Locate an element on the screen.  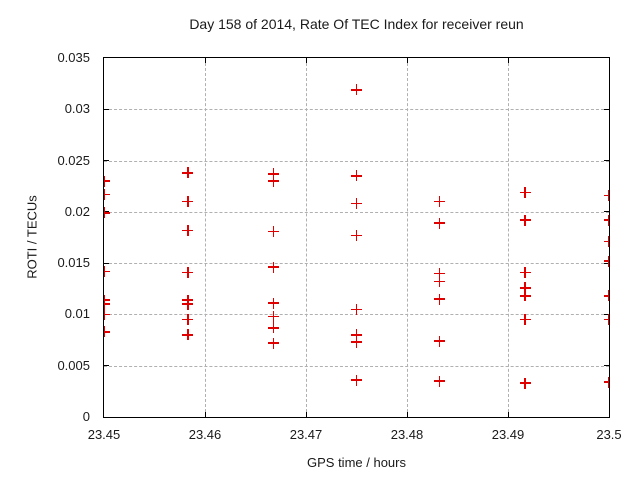
x-tick-label: 23.45 is located at coordinates (104, 434).